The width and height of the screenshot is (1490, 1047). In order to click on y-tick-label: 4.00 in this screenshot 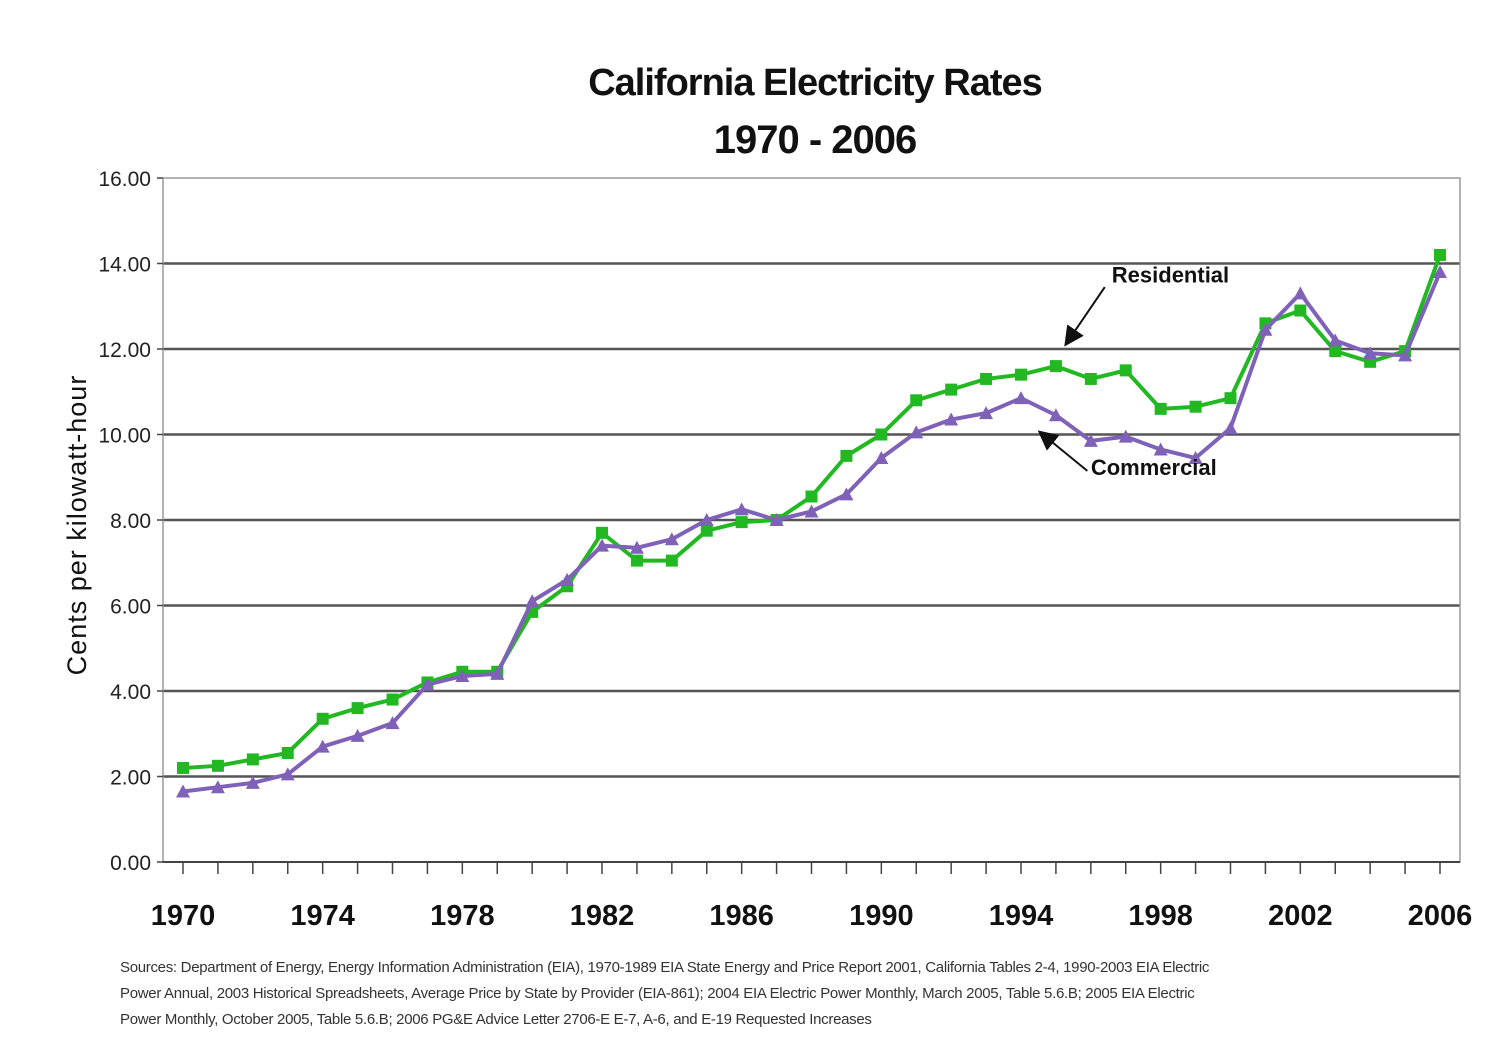, I will do `click(130, 692)`.